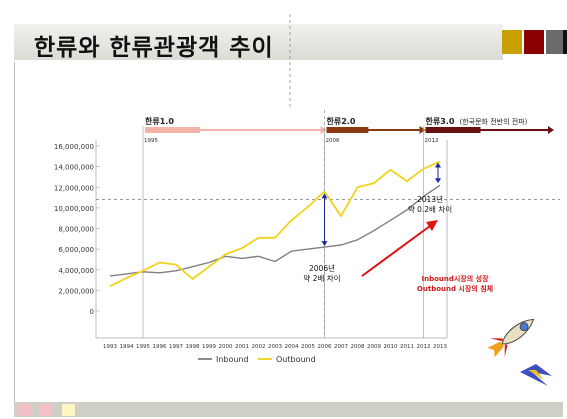  Describe the element at coordinates (455, 288) in the screenshot. I see `callout-text: Outbound 시장의 침체` at that location.